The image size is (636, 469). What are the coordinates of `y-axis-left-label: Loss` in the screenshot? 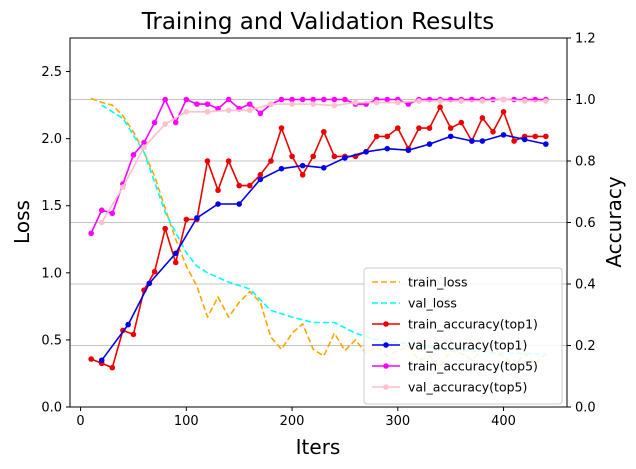 It's located at (22, 222).